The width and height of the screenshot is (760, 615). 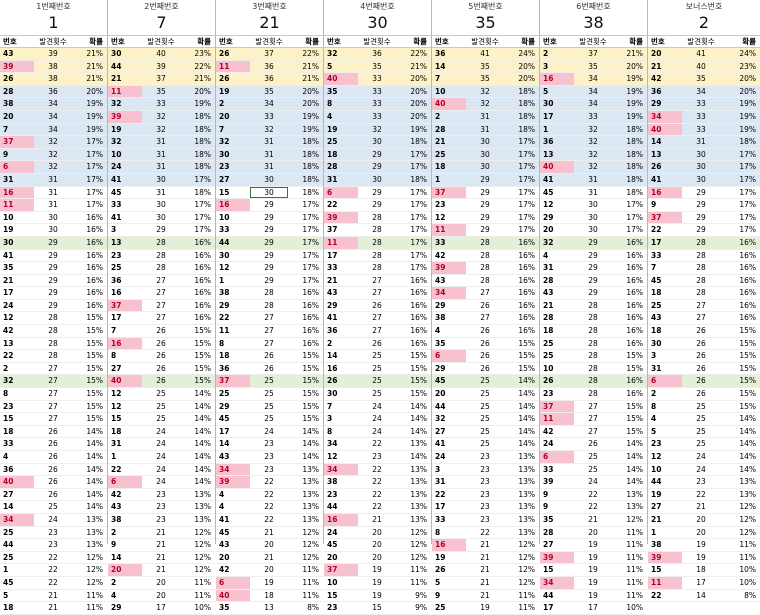 I want to click on table-row: 26 37 22%, so click(x=269, y=54).